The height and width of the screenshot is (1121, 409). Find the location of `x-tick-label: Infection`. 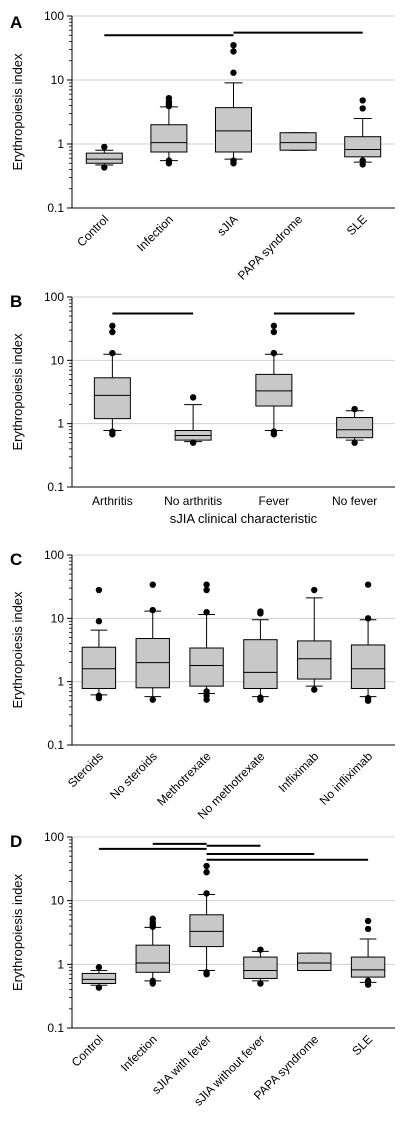

x-tick-label: Infection is located at coordinates (155, 233).